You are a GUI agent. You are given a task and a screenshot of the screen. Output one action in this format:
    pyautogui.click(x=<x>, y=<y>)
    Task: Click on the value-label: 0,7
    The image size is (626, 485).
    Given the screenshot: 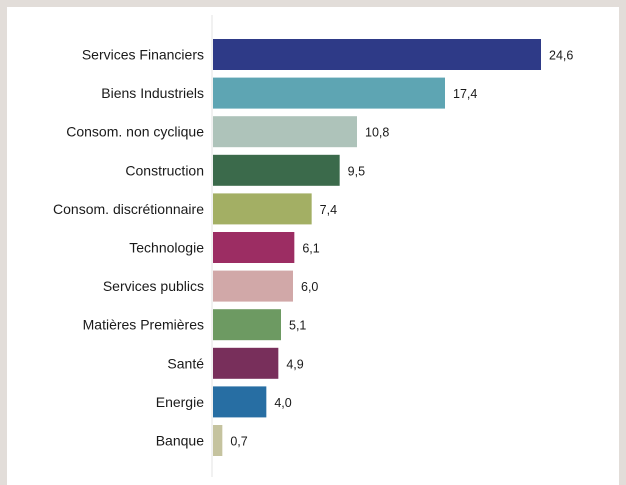 What is the action you would take?
    pyautogui.click(x=238, y=442)
    